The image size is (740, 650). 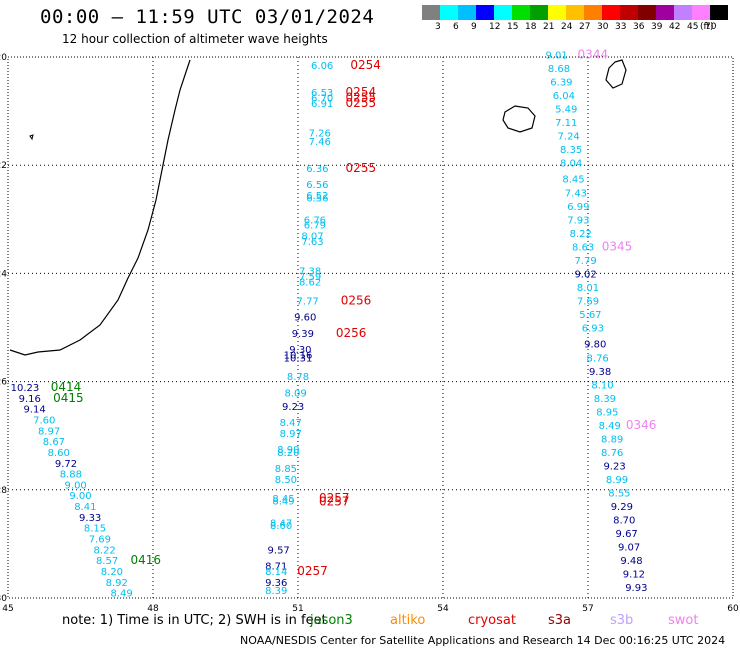 What do you see at coordinates (44, 420) in the screenshot?
I see `wave-height-value: 7.60` at bounding box center [44, 420].